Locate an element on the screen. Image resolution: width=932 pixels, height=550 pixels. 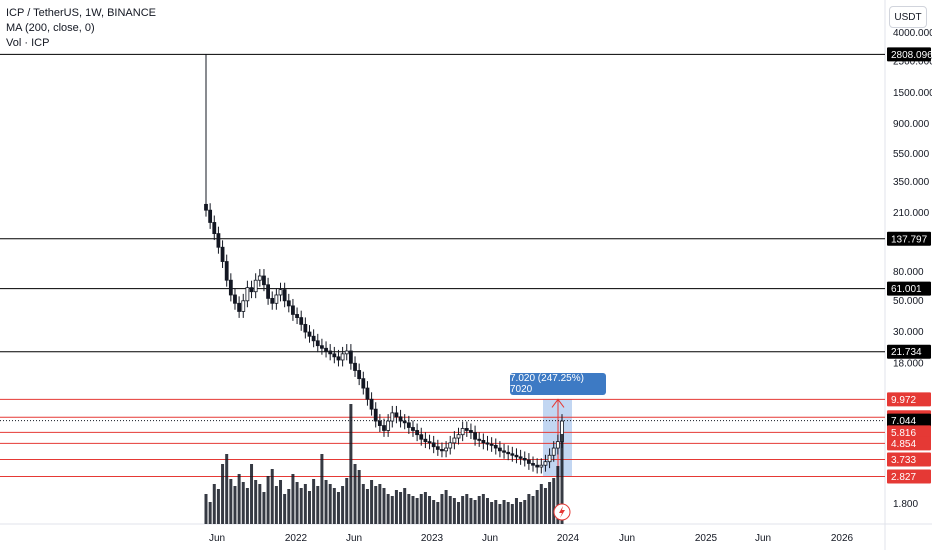
price-label-21-bg is located at coordinates (909, 351).